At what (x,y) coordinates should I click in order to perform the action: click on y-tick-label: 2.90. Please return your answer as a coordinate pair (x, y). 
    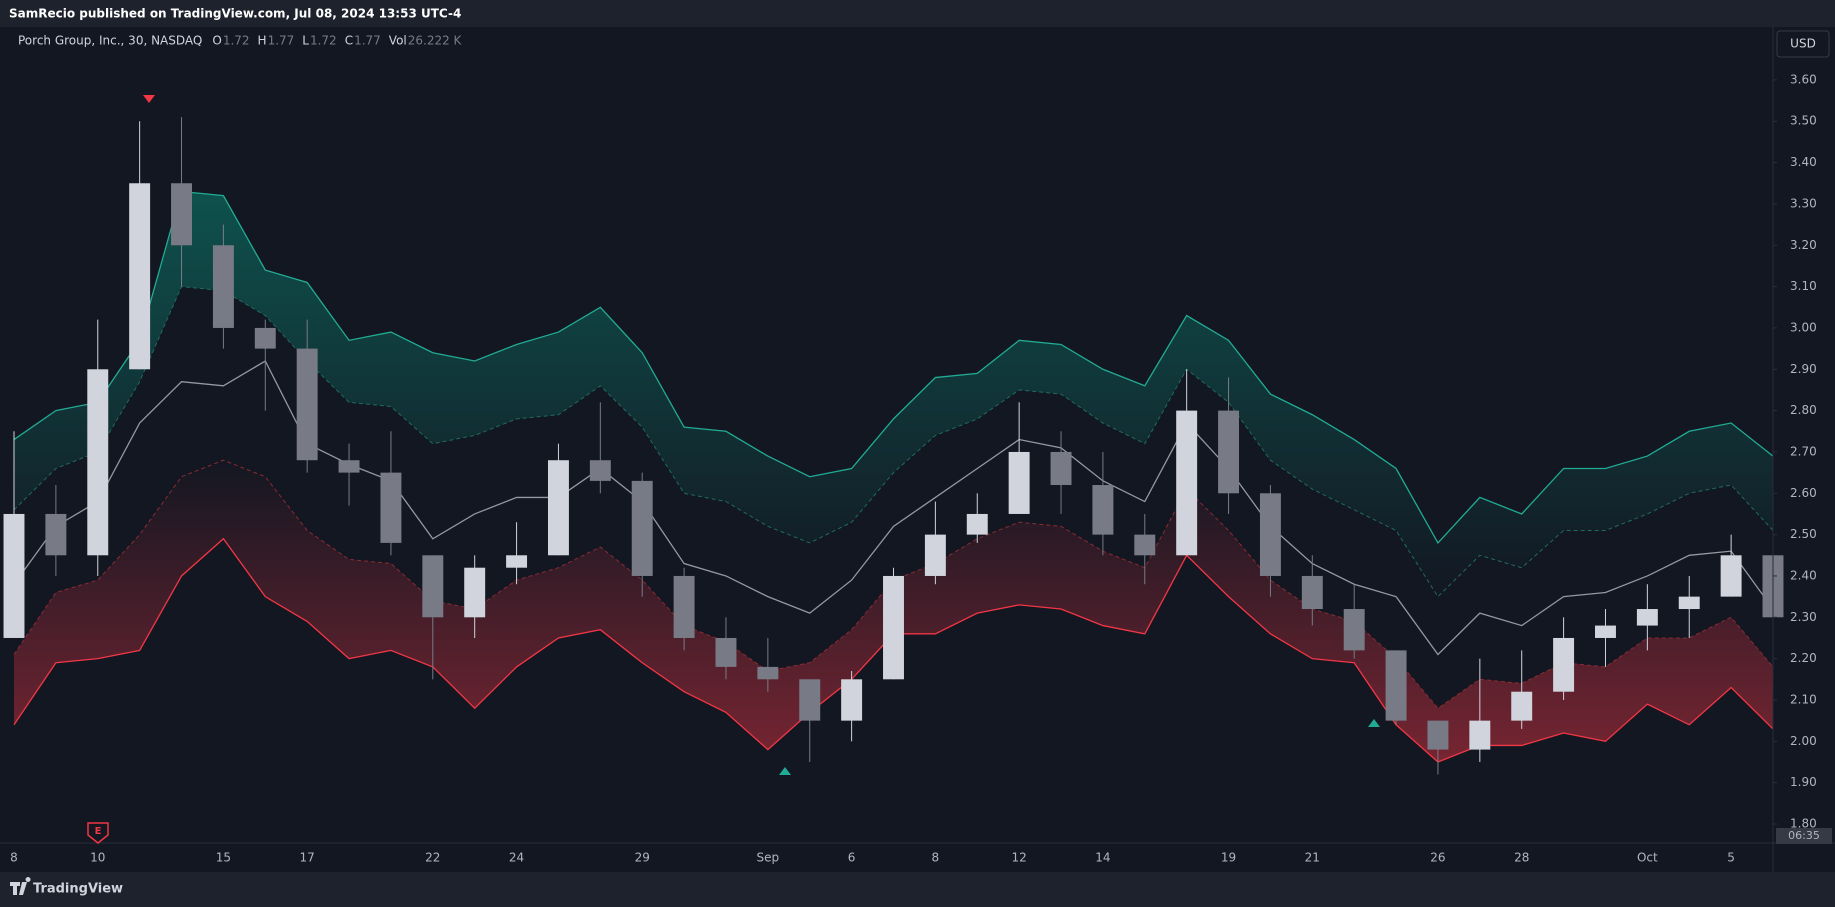
    Looking at the image, I should click on (1803, 369).